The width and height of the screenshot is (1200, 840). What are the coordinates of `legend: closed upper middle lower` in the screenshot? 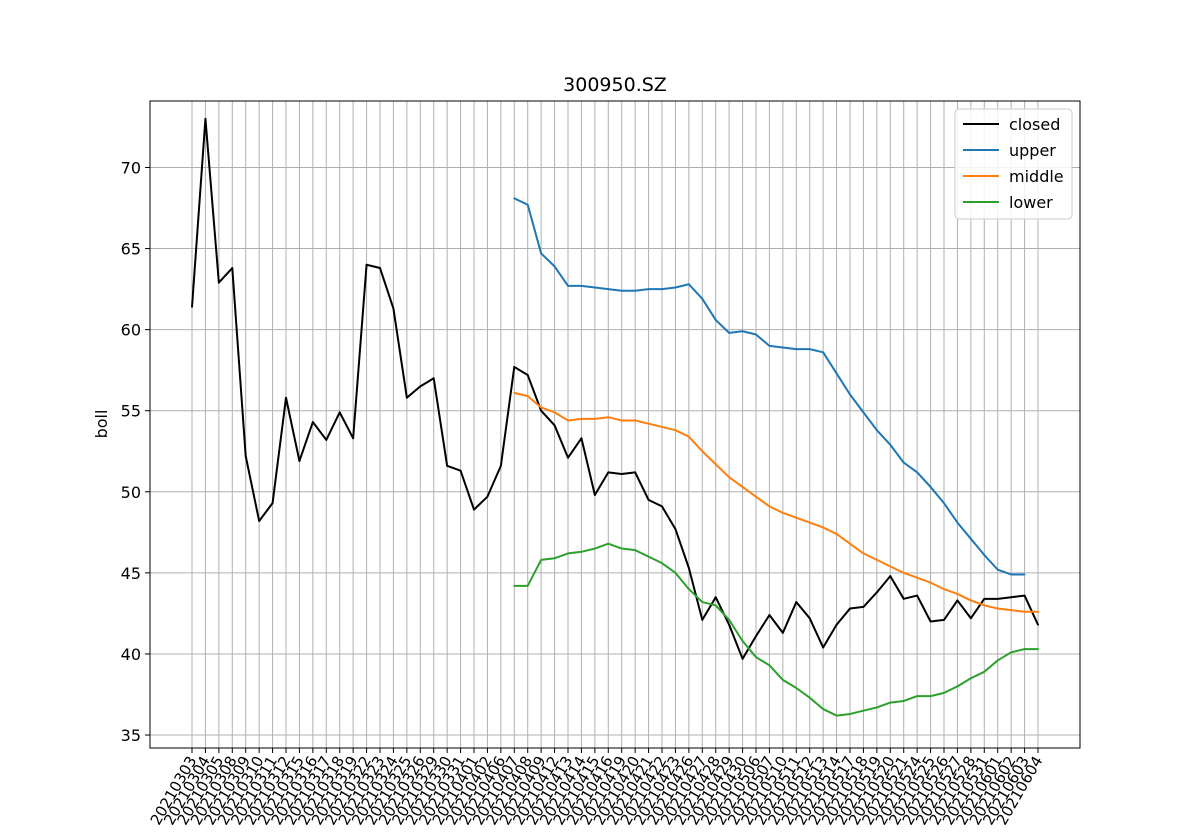 It's located at (1013, 164).